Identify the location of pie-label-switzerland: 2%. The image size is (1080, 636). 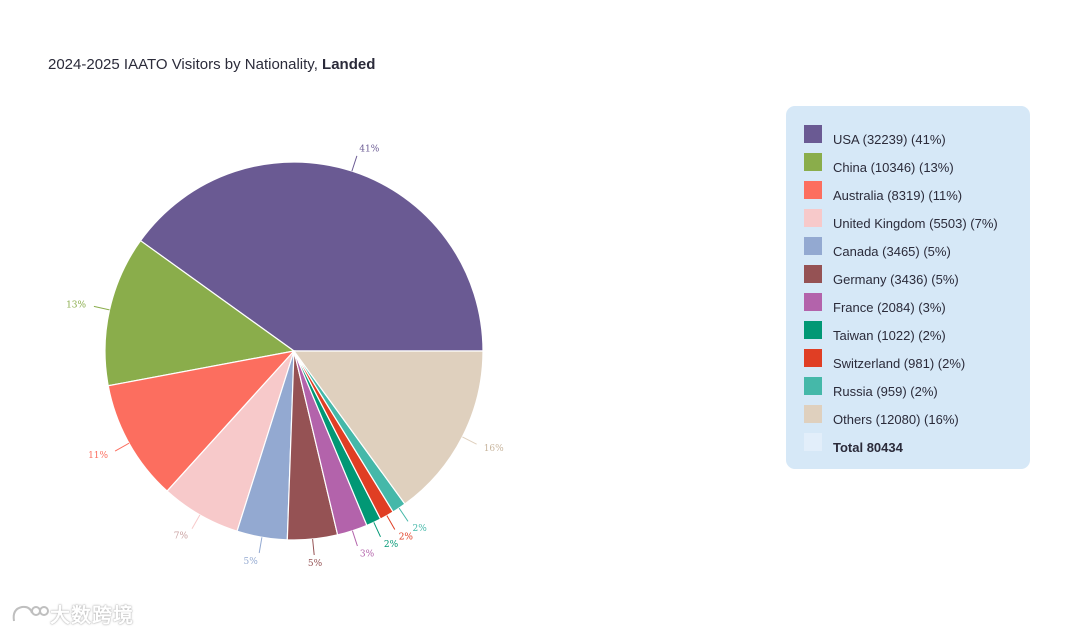
(406, 538).